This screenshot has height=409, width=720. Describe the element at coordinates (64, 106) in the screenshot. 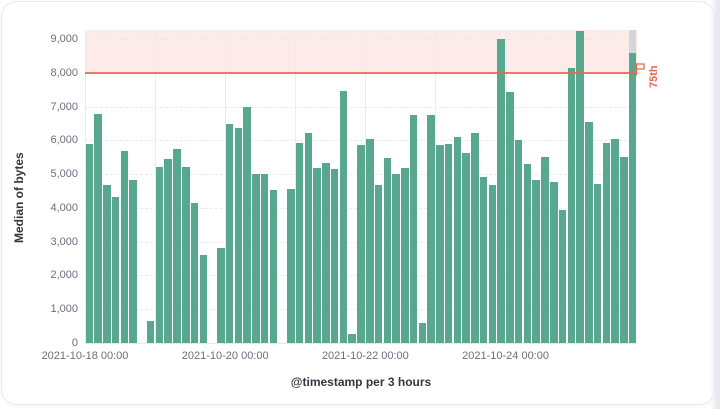

I see `y-tick-label: 7,000` at that location.